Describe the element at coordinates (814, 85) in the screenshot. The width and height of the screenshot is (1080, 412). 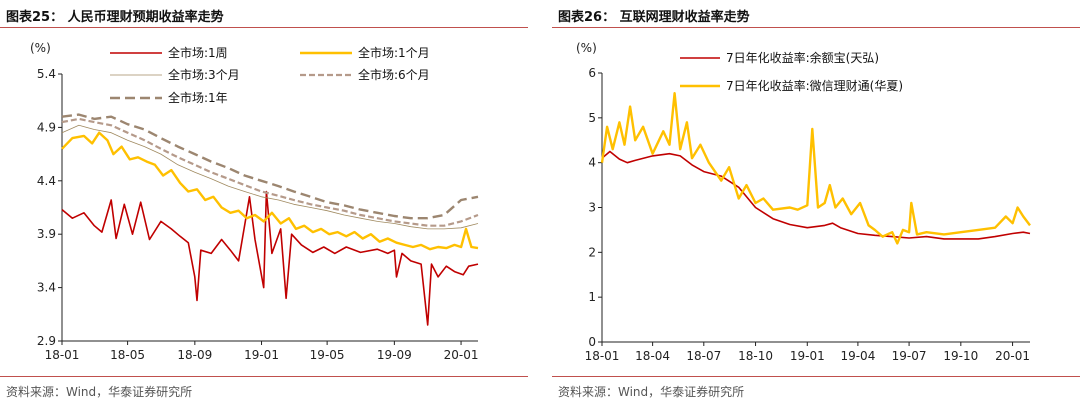
I see `legend-label: 7日年化收益率:微信理财通(华夏)` at that location.